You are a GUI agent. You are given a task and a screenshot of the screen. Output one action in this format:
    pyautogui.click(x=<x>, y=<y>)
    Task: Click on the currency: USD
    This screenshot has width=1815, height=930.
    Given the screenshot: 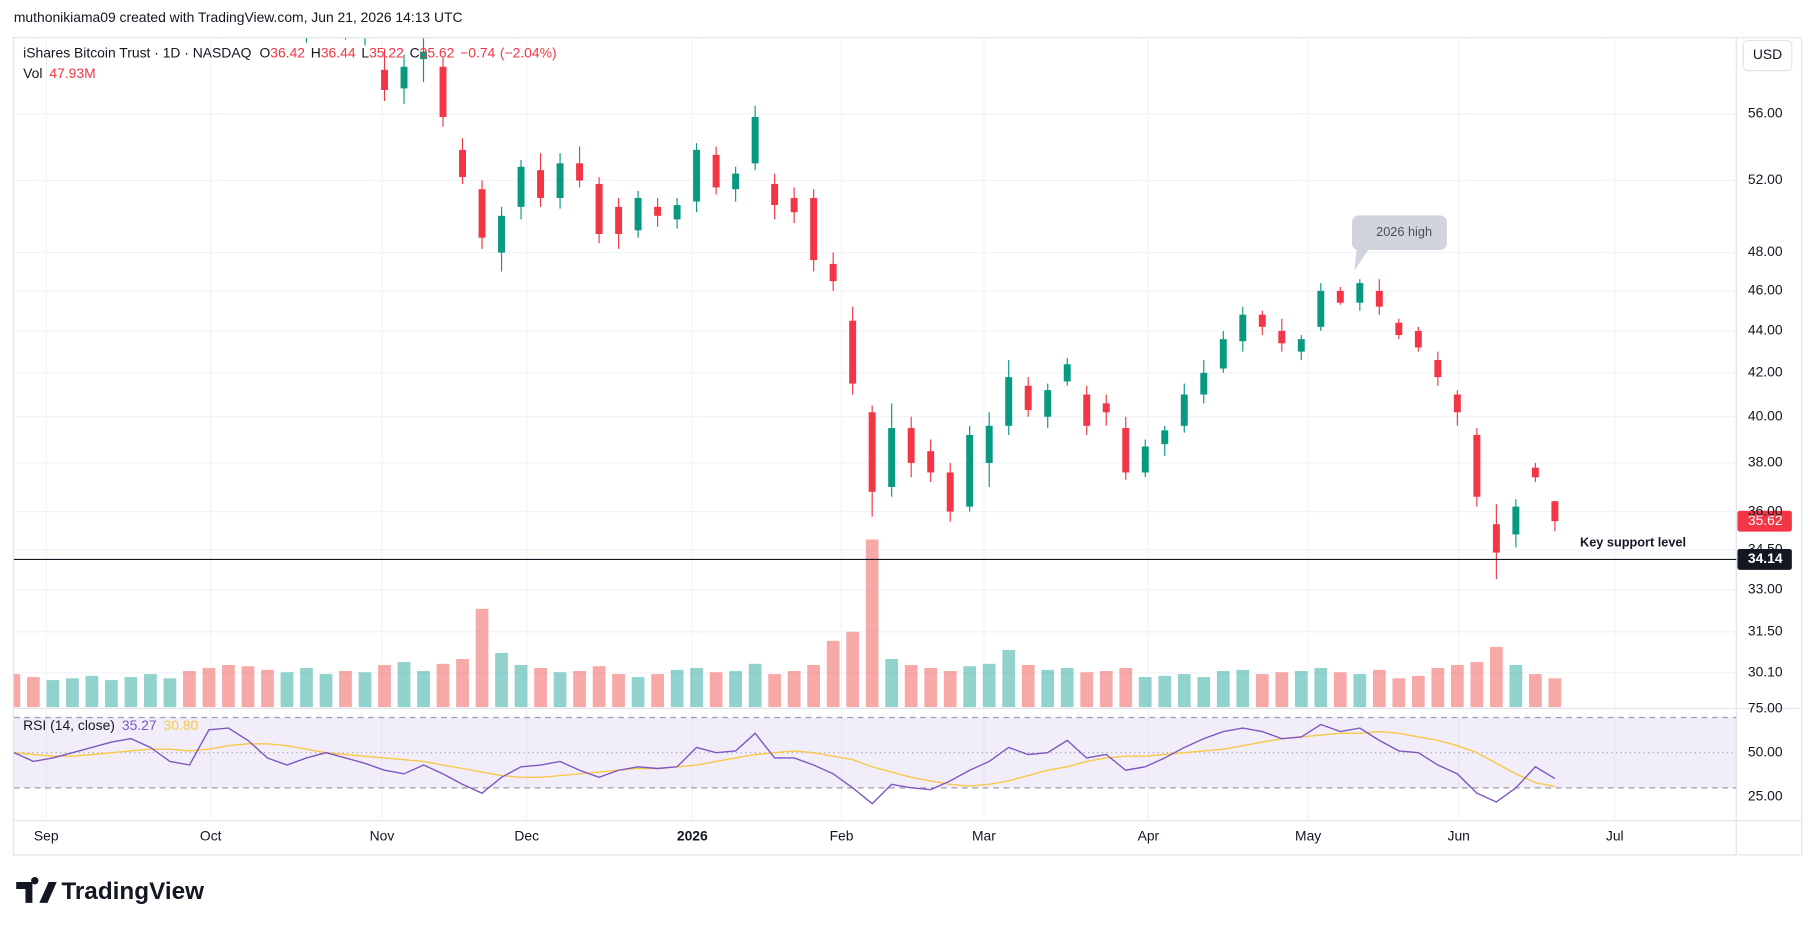 What is the action you would take?
    pyautogui.click(x=1767, y=54)
    